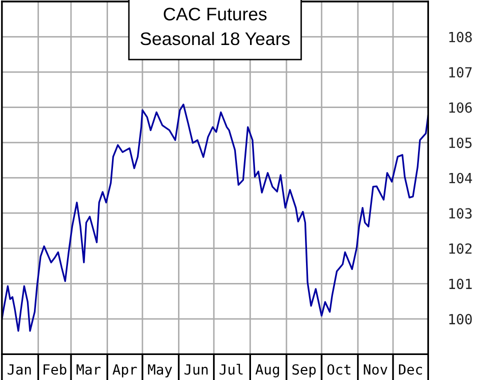 The image size is (480, 380). What do you see at coordinates (338, 369) in the screenshot?
I see `x-tick-label: Oct` at bounding box center [338, 369].